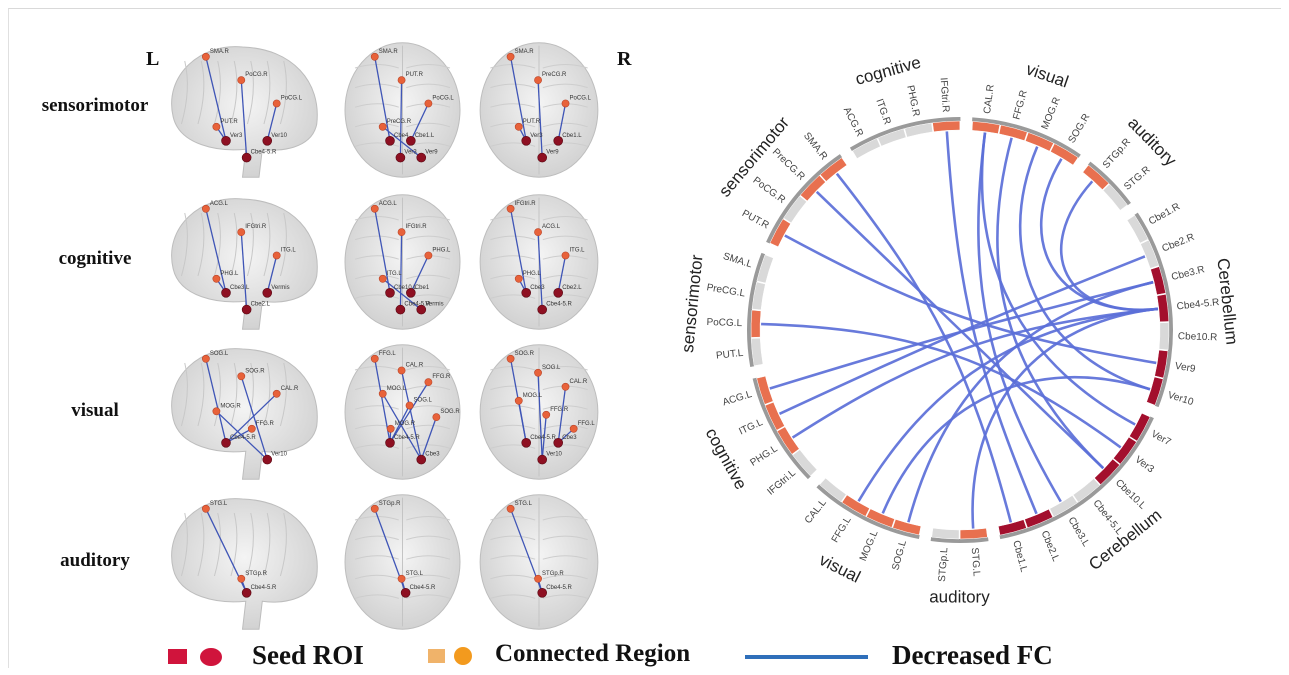 The height and width of the screenshot is (675, 1289). Describe the element at coordinates (389, 52) in the screenshot. I see `node-label: SMA.R` at that location.